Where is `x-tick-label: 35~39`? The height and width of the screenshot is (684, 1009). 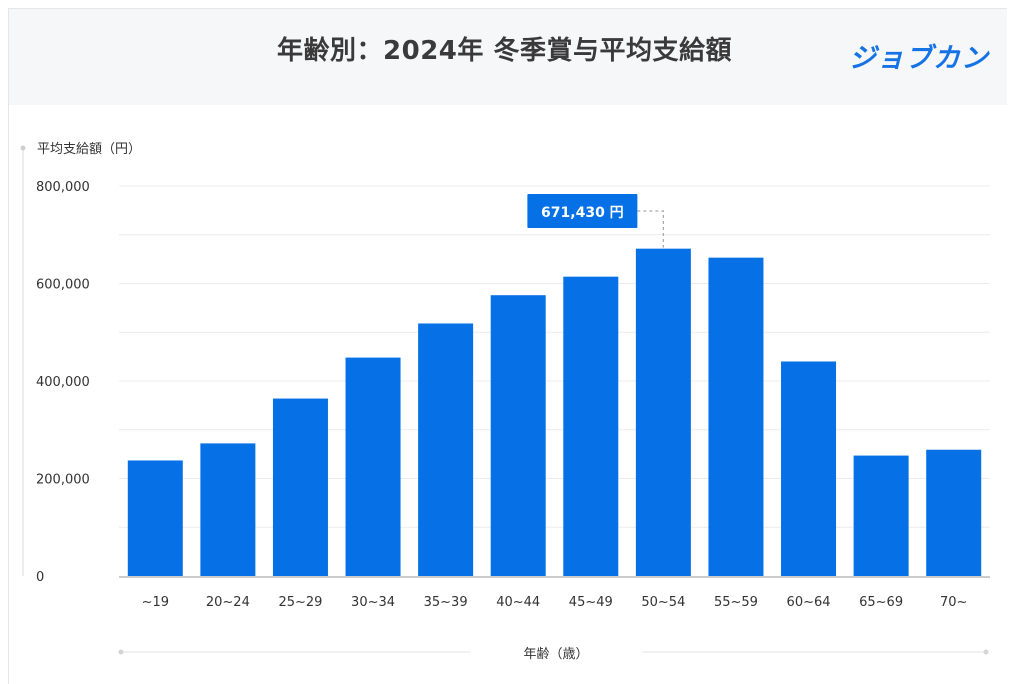 x-tick-label: 35~39 is located at coordinates (446, 602).